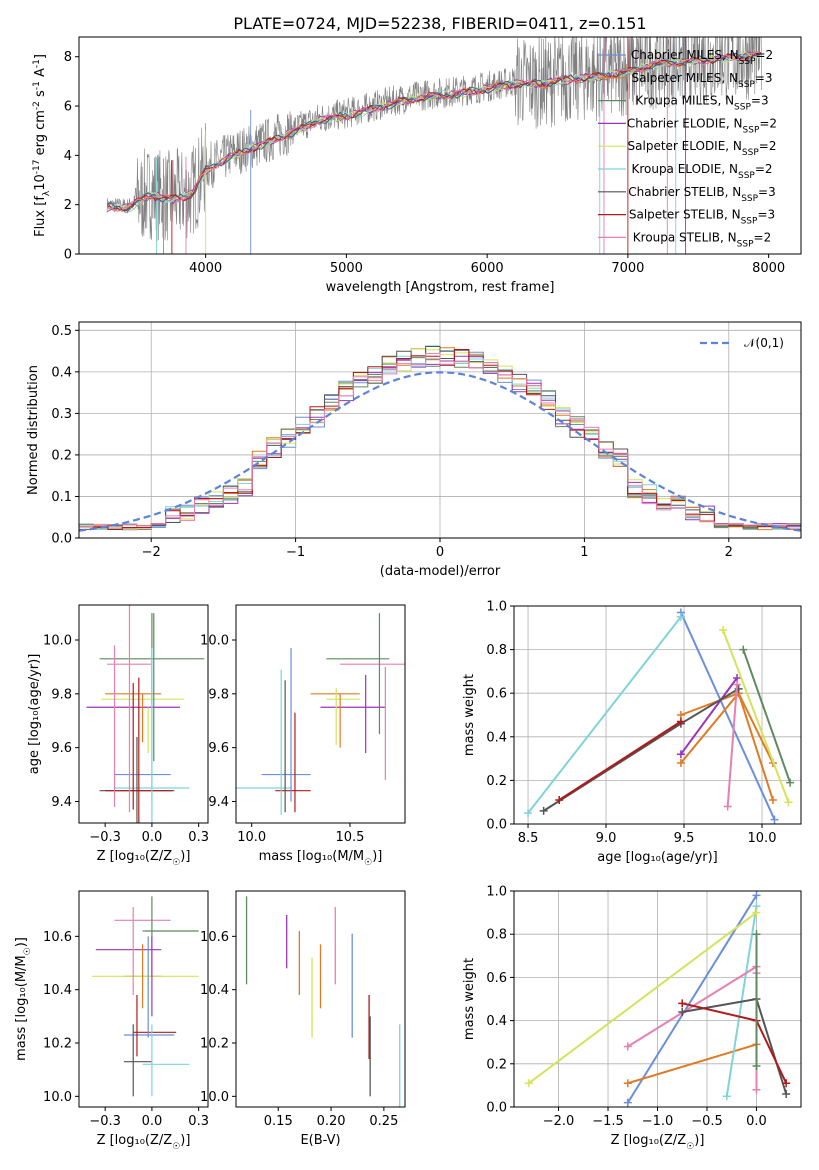  I want to click on x-tick-label: −0.5, so click(707, 1121).